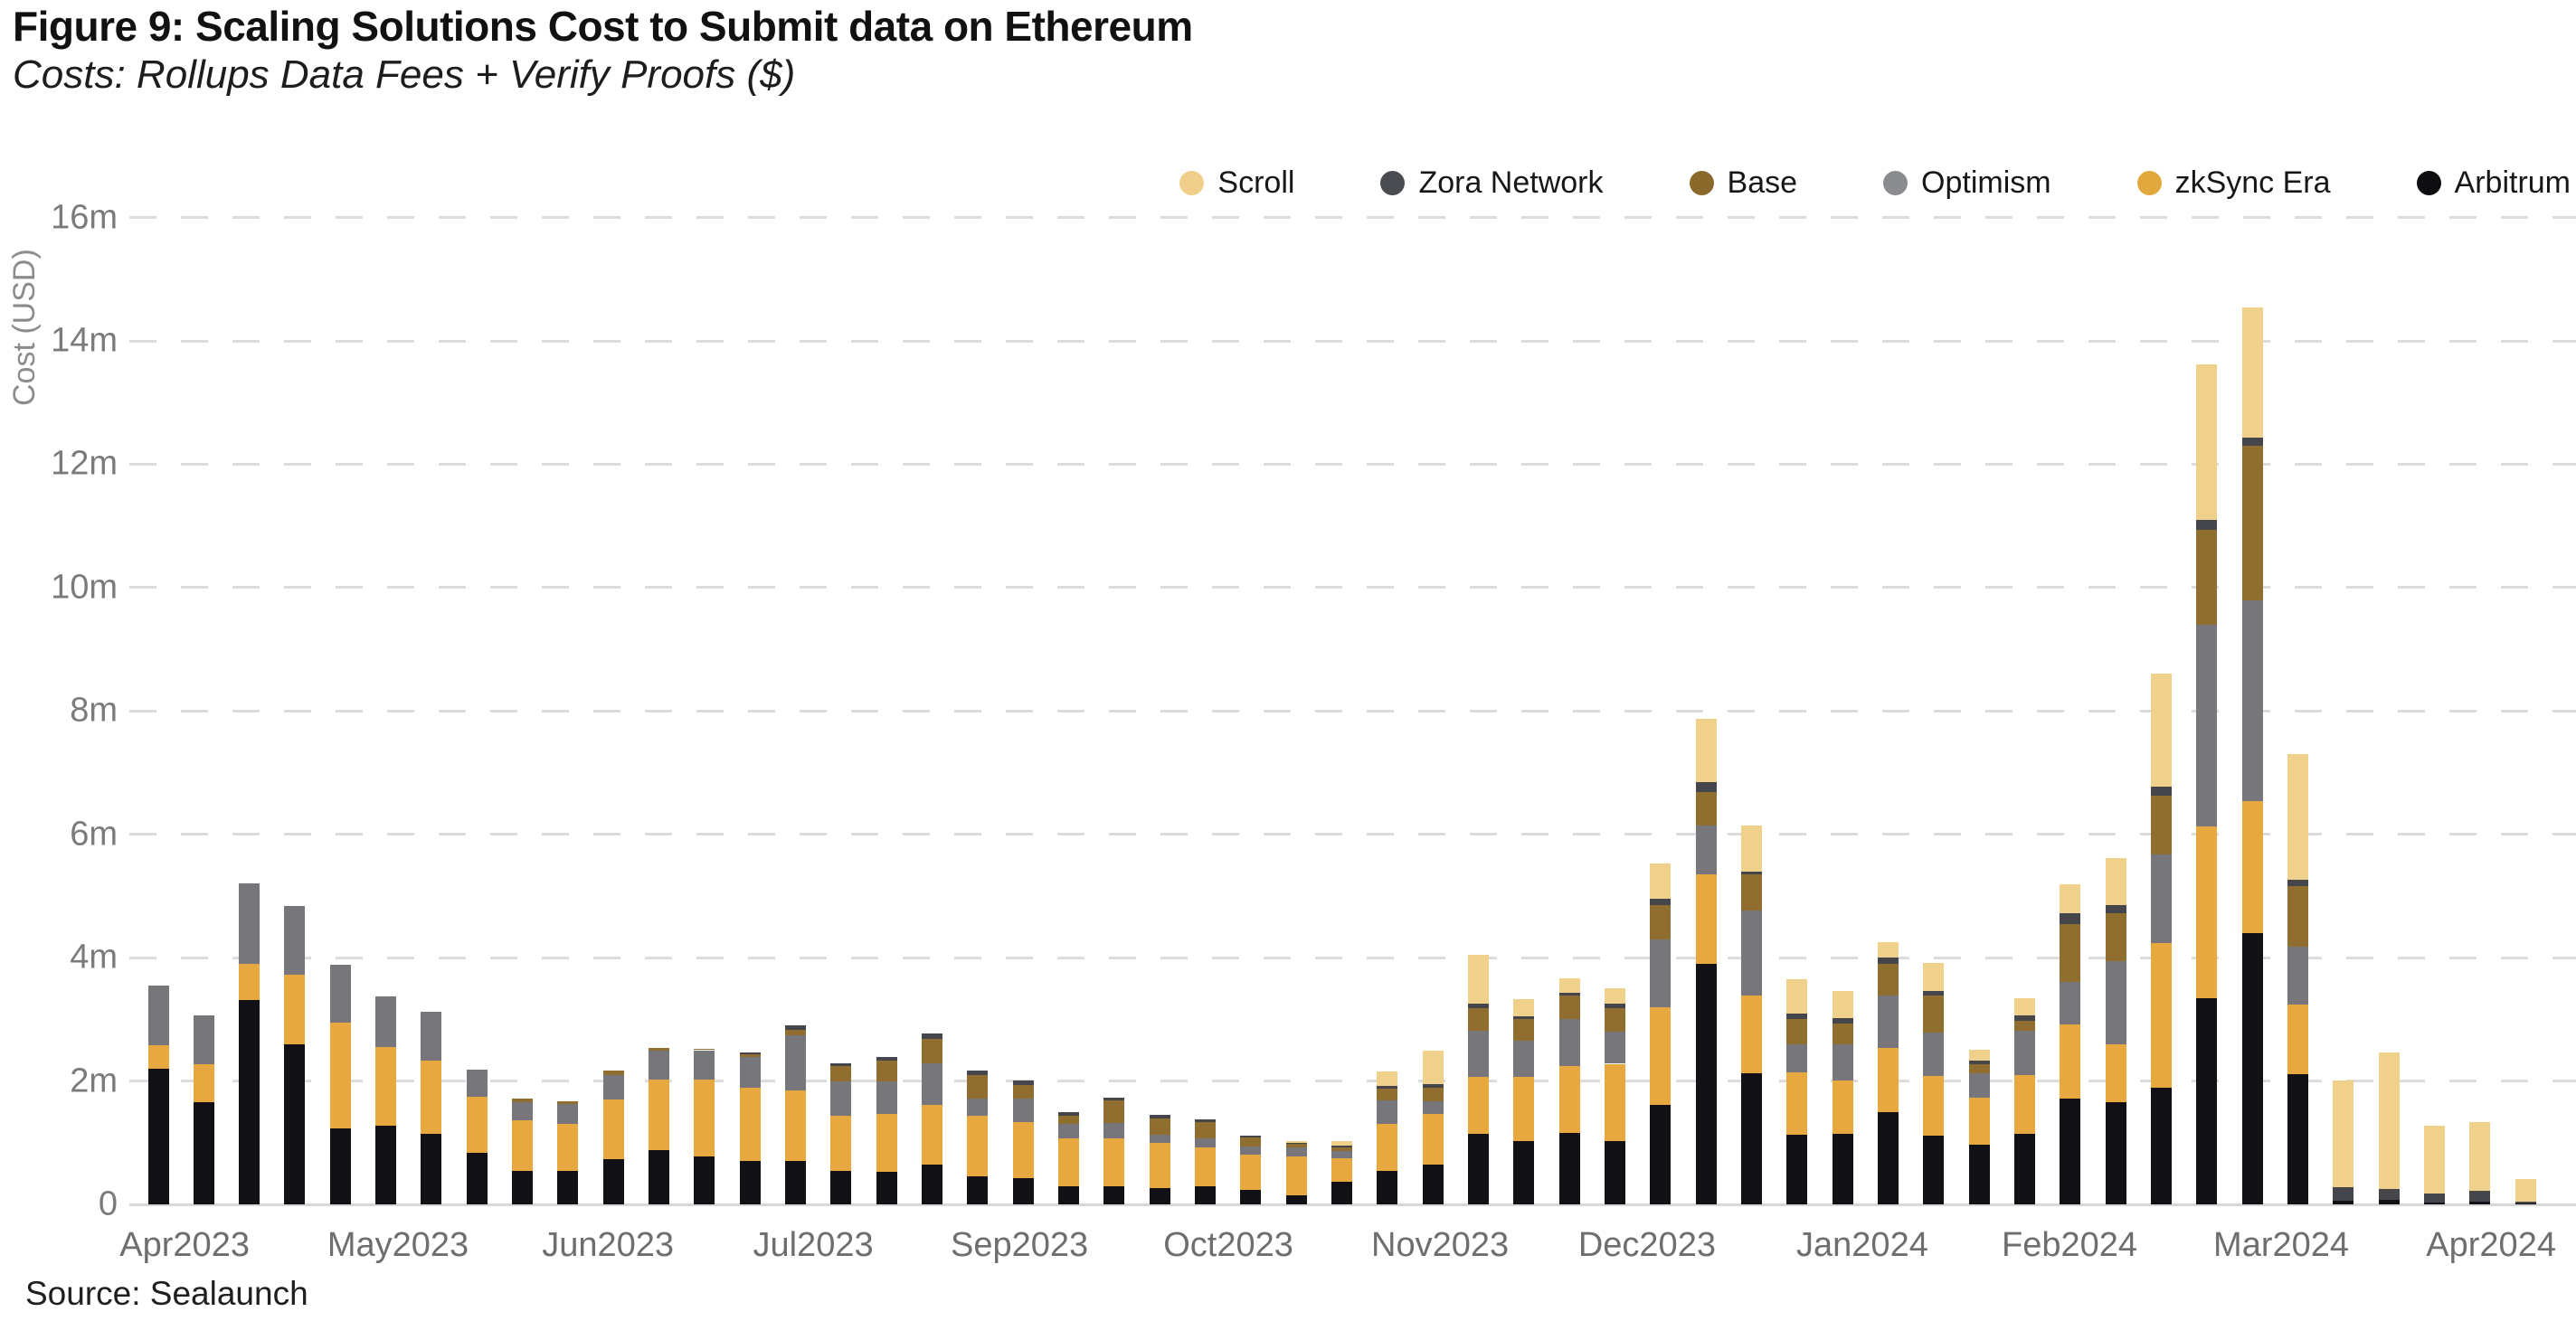  Describe the element at coordinates (295, 940) in the screenshot. I see `bar-4-segment-optimism` at that location.